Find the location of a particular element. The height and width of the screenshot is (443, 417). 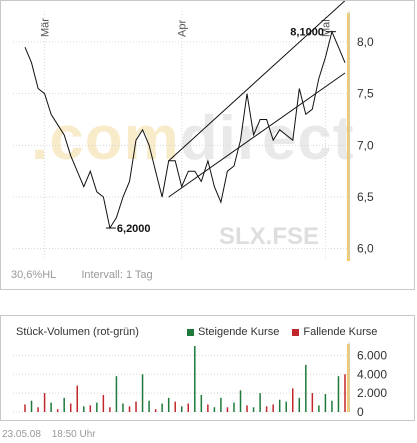

status-bar: 30,6%HL Intervall: 1 Tag is located at coordinates (93, 275).